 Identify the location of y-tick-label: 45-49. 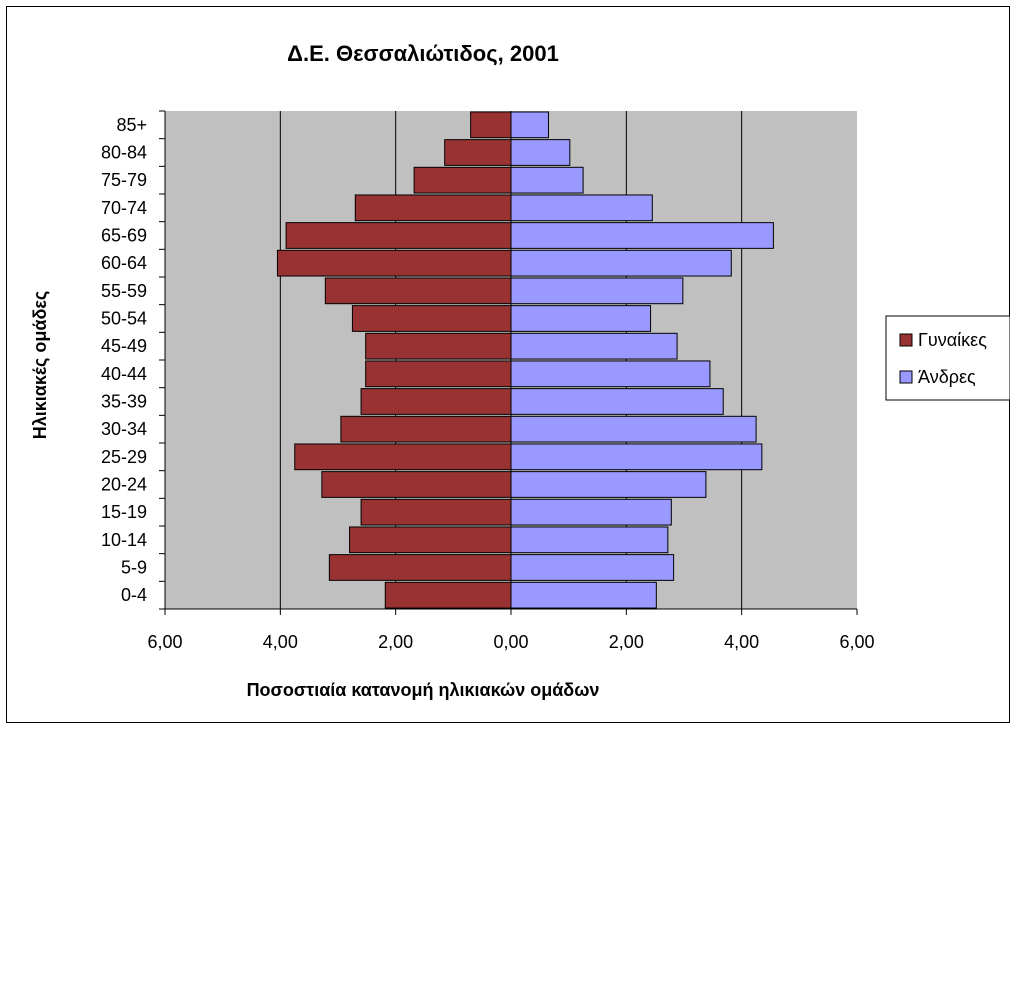
(124, 346).